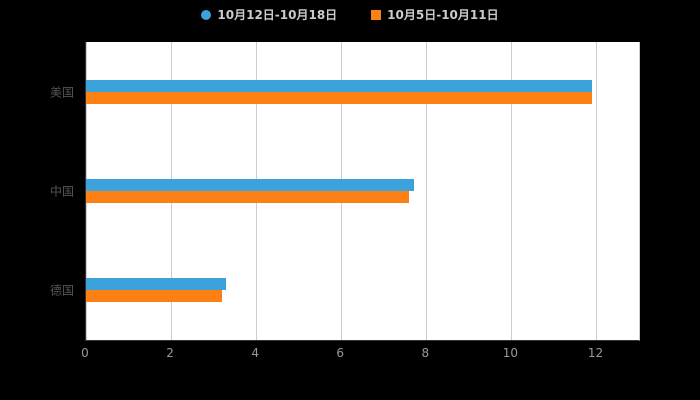 This screenshot has width=700, height=400. Describe the element at coordinates (40, 191) in the screenshot. I see `y-axis-labels: 美国 中国 德国` at that location.